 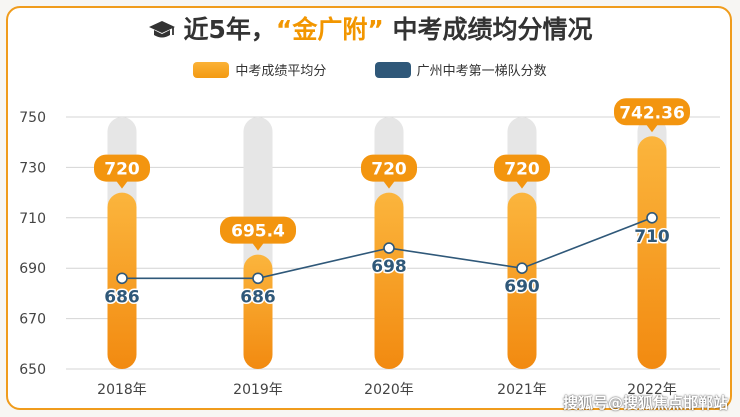 What do you see at coordinates (389, 390) in the screenshot?
I see `x-tick-label: 2020年` at bounding box center [389, 390].